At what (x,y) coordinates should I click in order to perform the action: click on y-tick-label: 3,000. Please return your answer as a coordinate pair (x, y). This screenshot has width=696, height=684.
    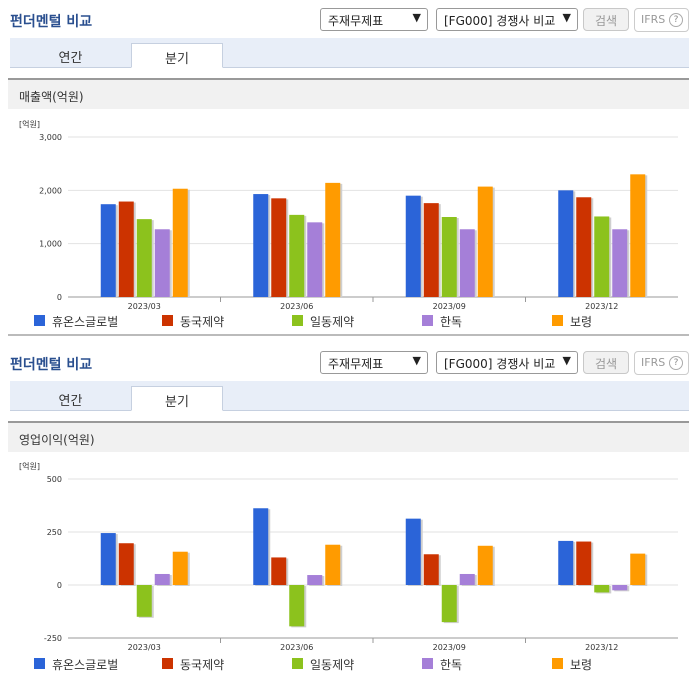
    Looking at the image, I should click on (50, 137).